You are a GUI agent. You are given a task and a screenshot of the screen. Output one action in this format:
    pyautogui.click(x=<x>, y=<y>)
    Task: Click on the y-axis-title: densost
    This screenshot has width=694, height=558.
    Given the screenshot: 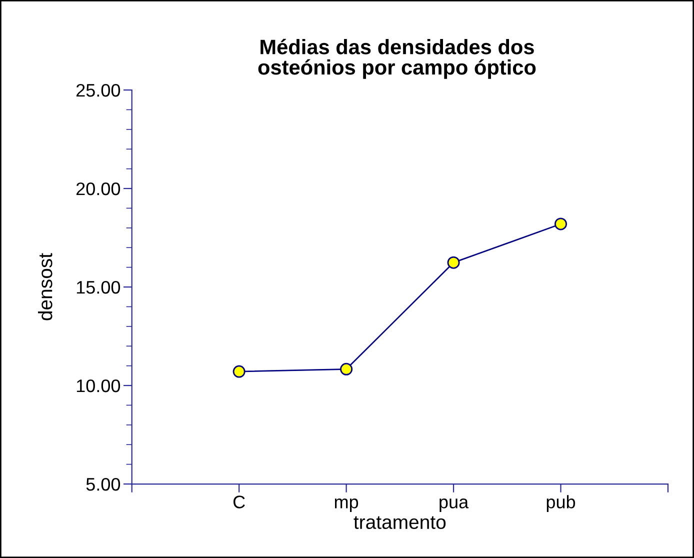 What is the action you would take?
    pyautogui.click(x=45, y=286)
    